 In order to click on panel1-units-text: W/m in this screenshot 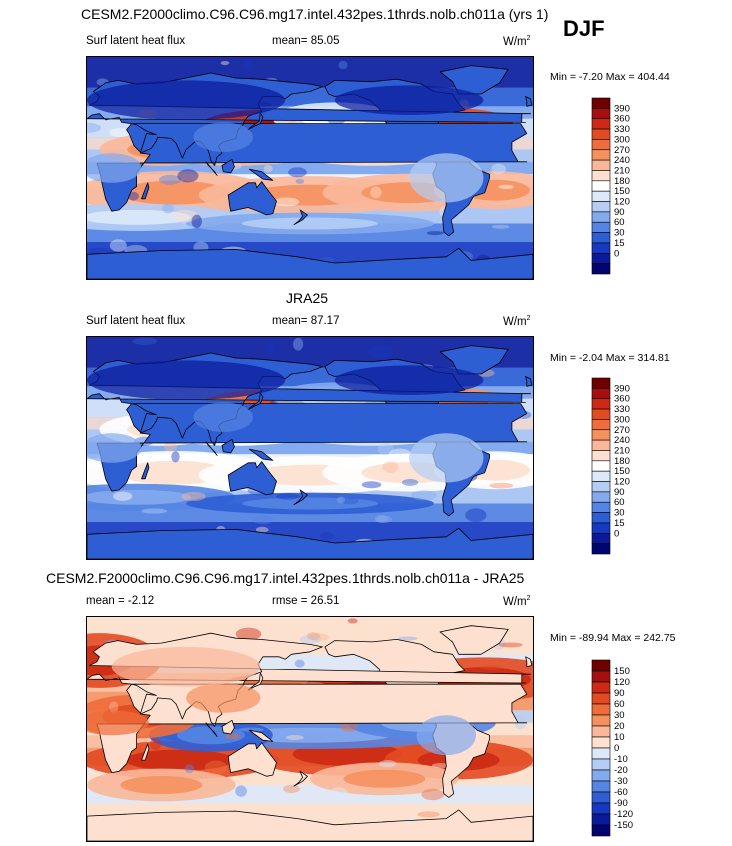, I will do `click(515, 41)`.